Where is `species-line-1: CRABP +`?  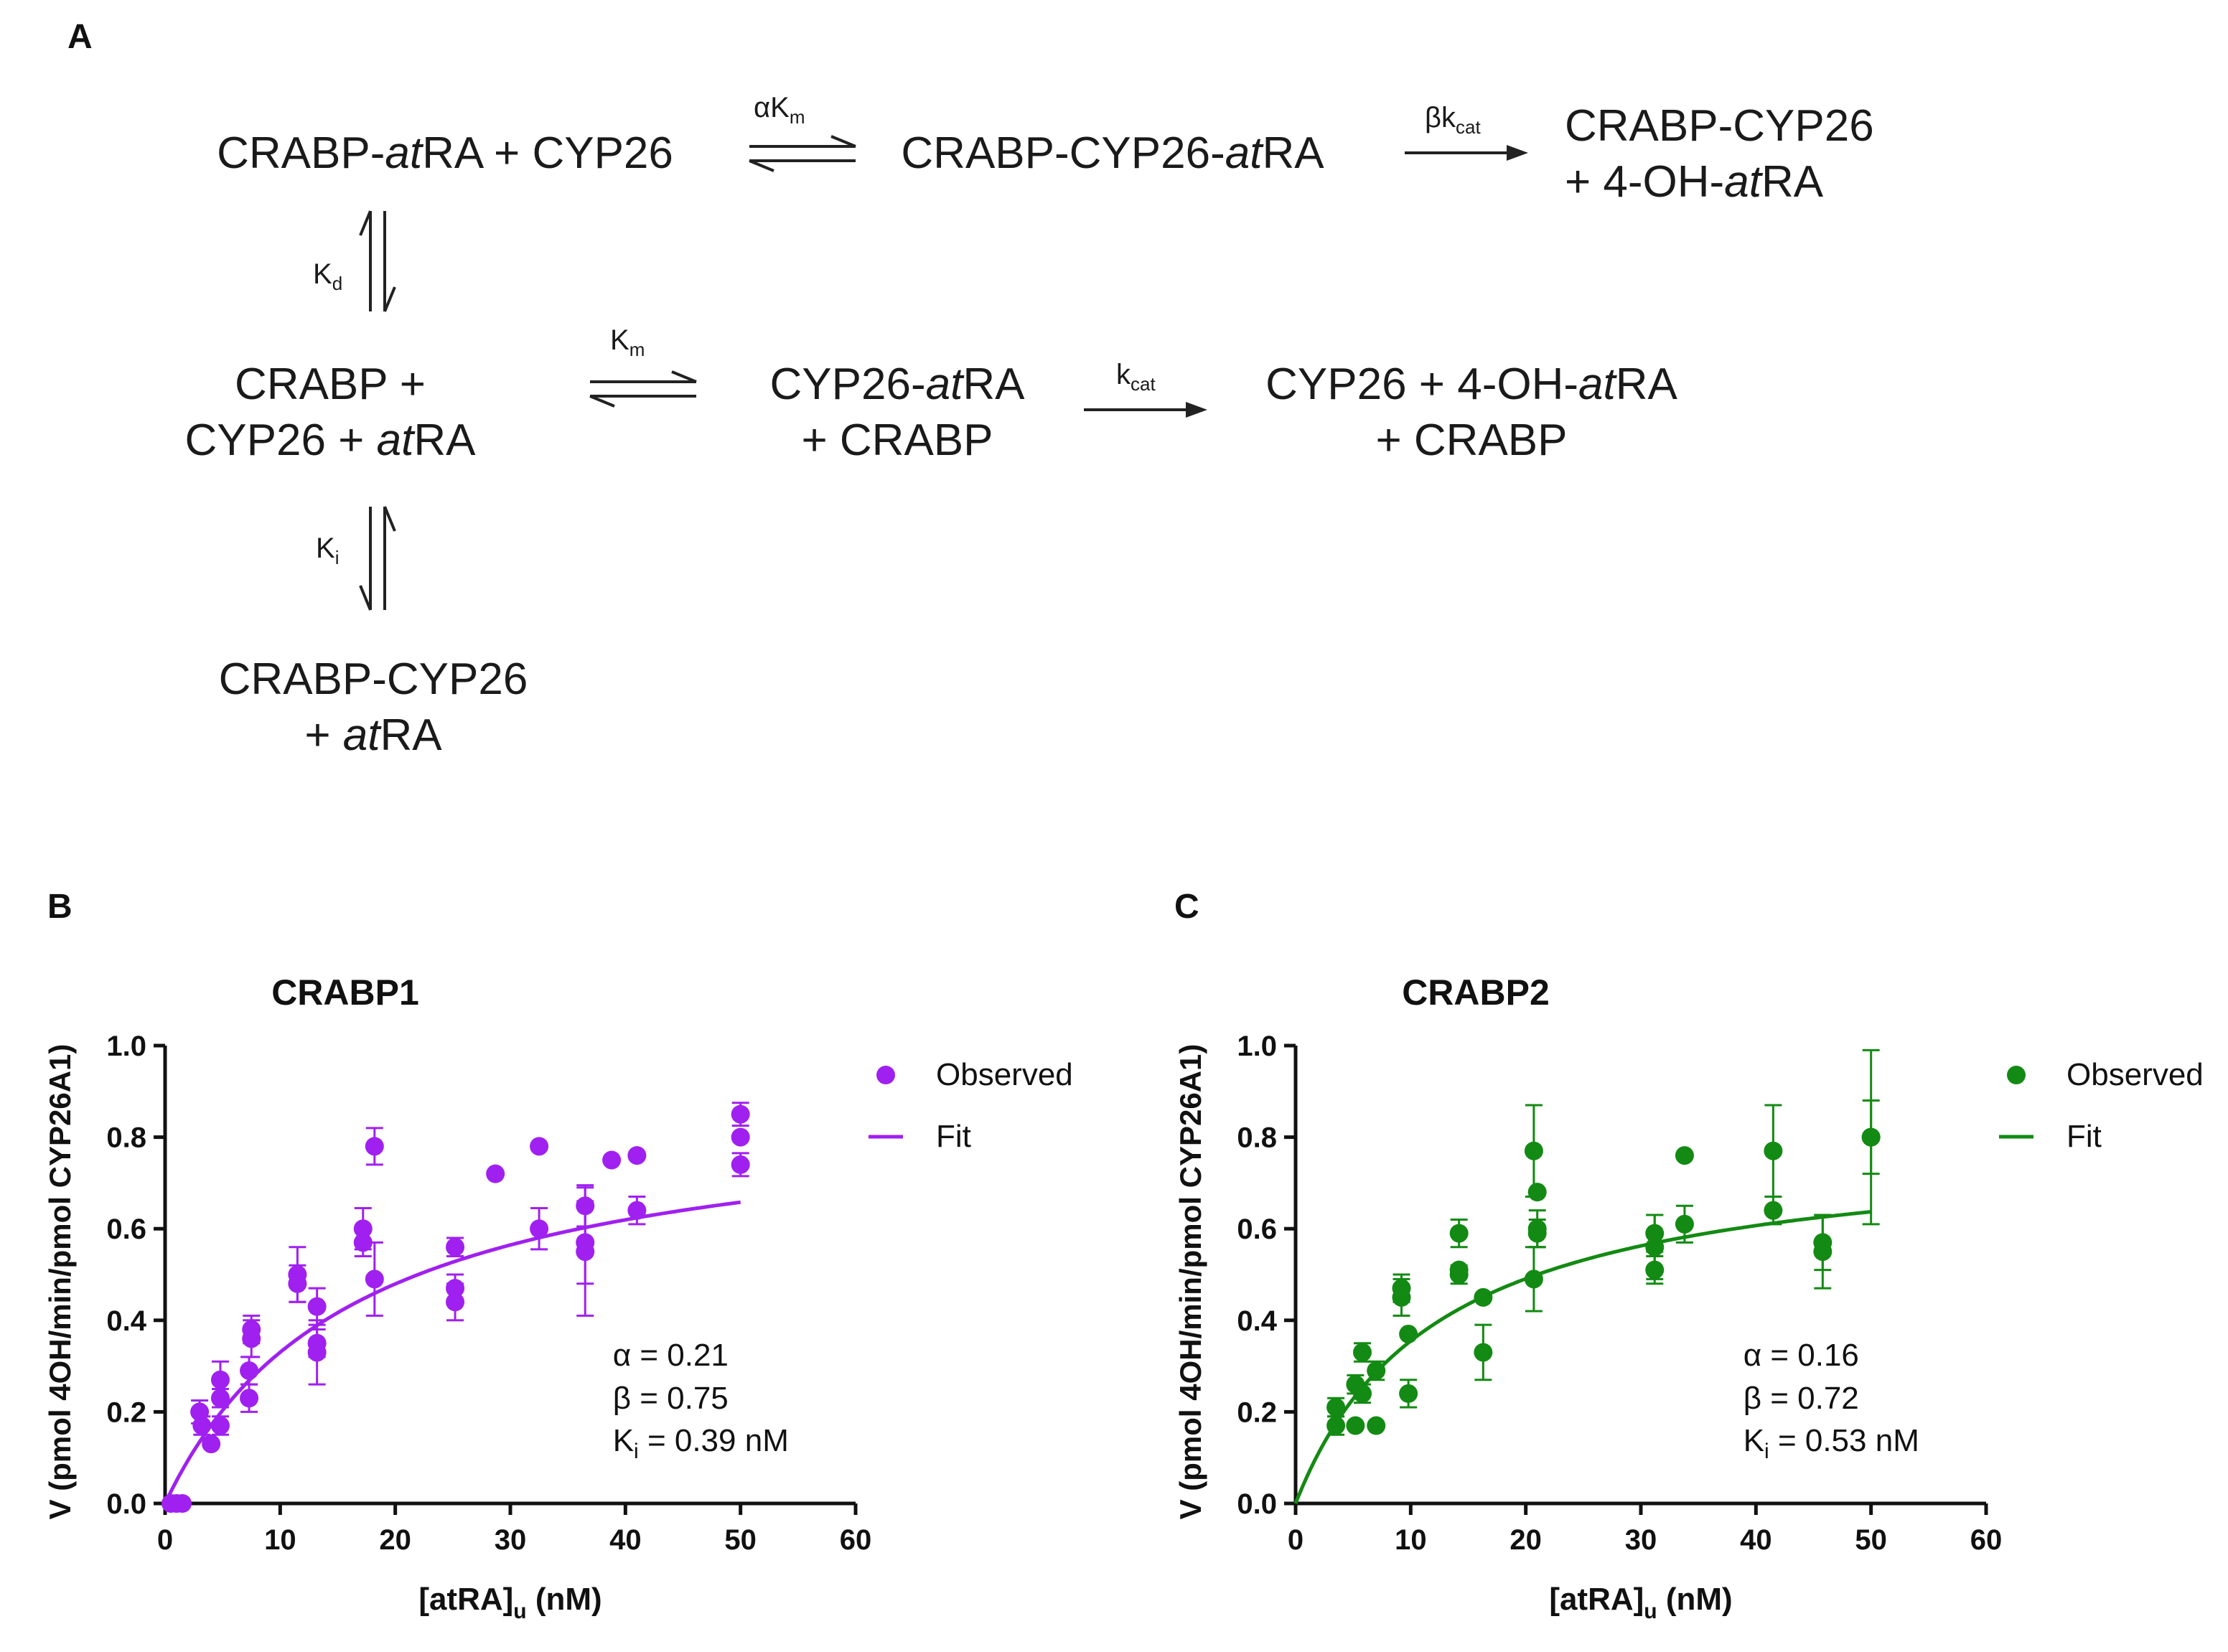 species-line-1: CRABP + is located at coordinates (330, 384).